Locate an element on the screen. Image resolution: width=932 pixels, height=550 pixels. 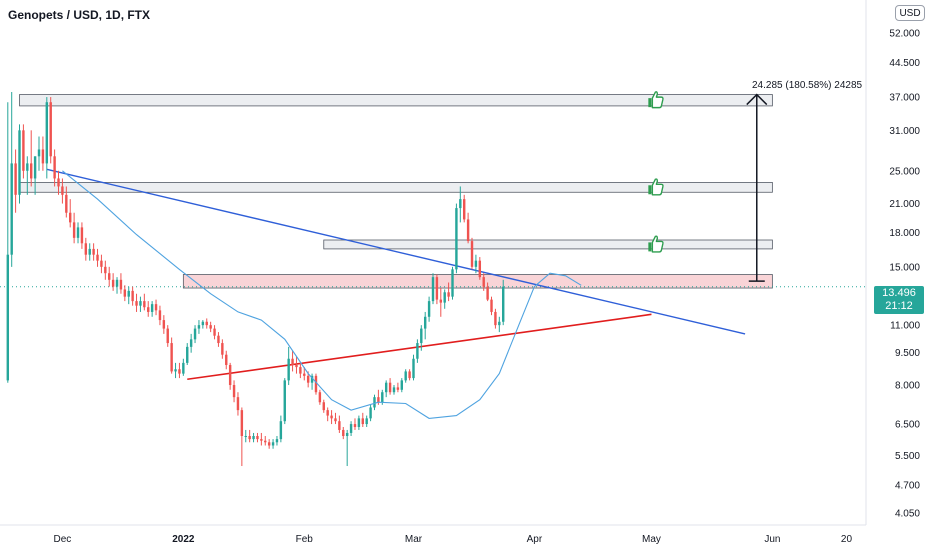
currency-badge: USD is located at coordinates (910, 13).